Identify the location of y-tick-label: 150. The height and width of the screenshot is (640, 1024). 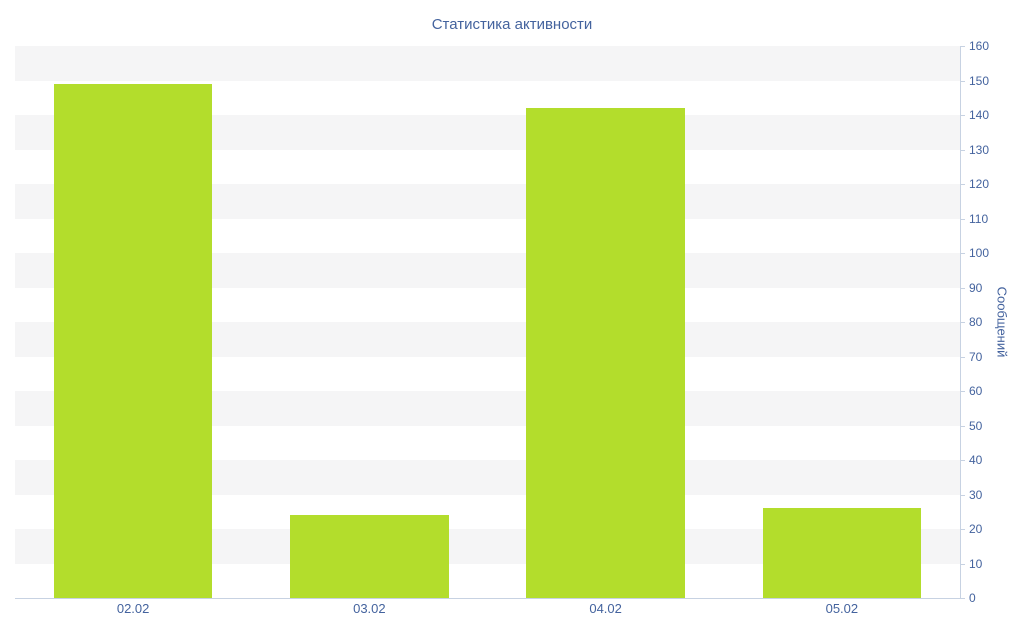
(979, 80).